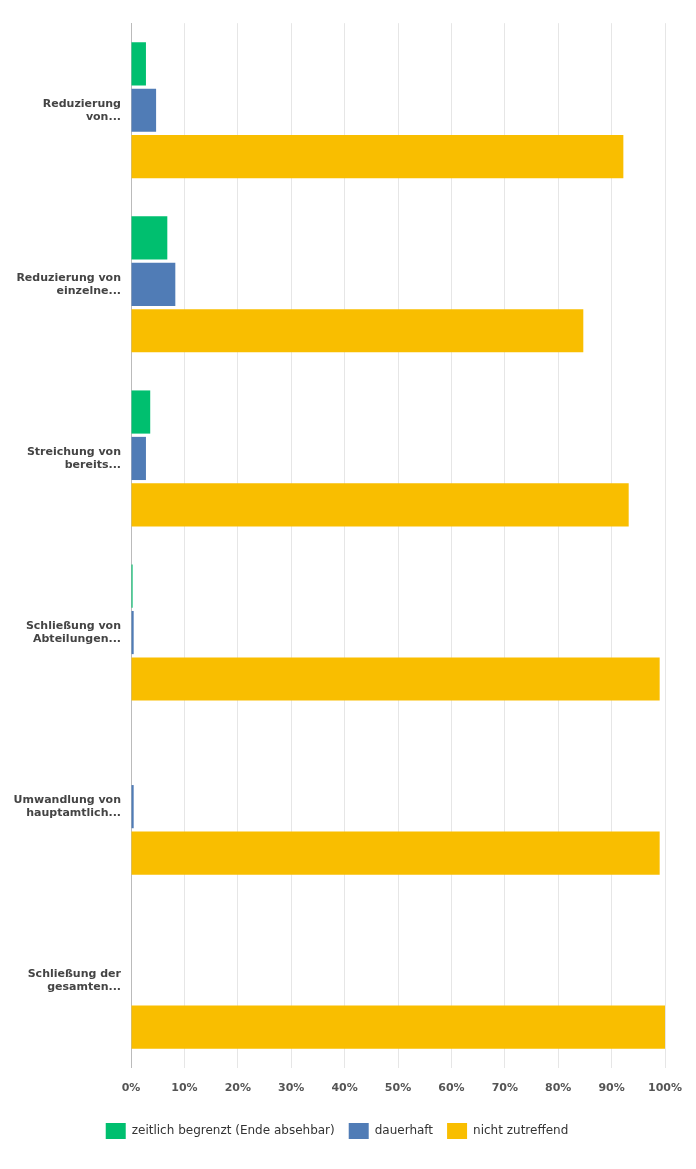 Image resolution: width=696 pixels, height=1169 pixels. I want to click on x-tick-label: 100%, so click(665, 1088).